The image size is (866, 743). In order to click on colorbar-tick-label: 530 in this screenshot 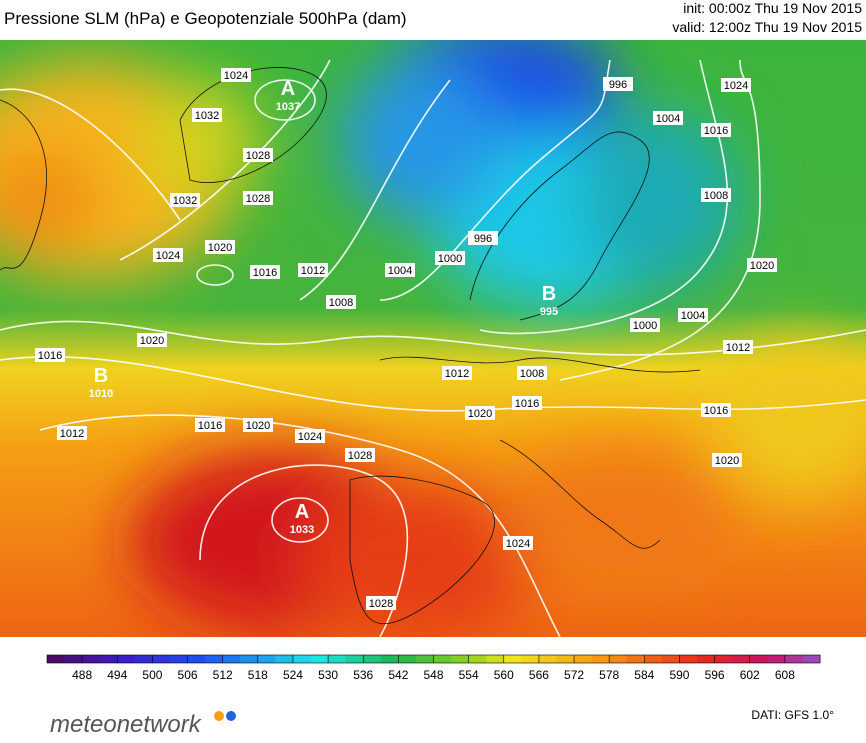, I will do `click(328, 675)`.